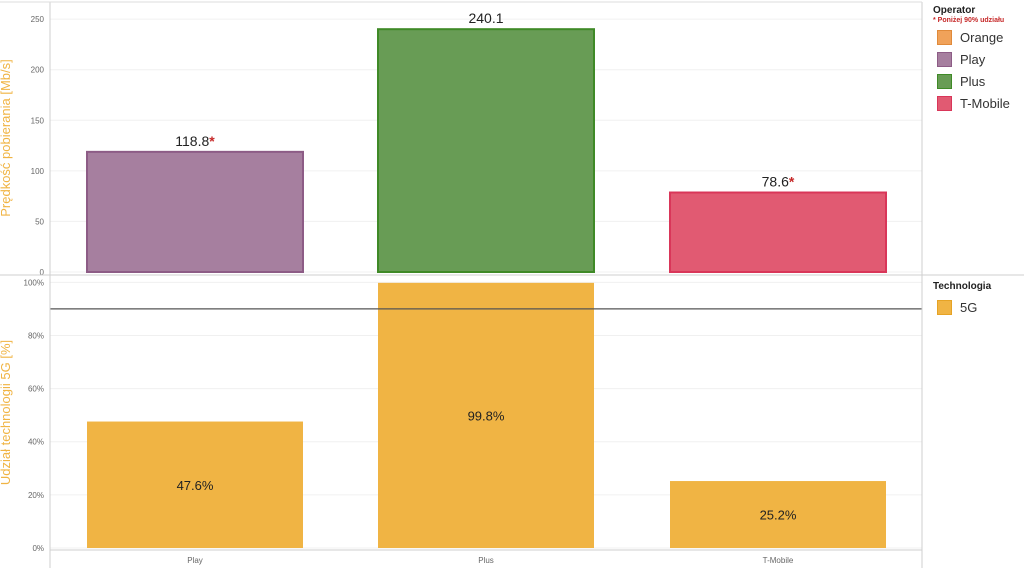 The height and width of the screenshot is (576, 1024). Describe the element at coordinates (778, 560) in the screenshot. I see `x-tick-label-t-mobile: T-Mobile` at that location.